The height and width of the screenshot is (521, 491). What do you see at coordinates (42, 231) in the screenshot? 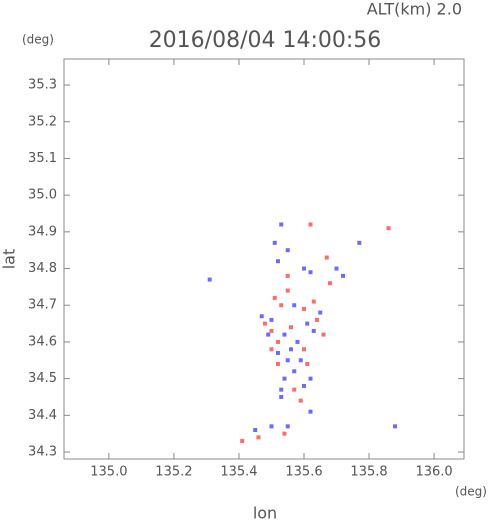
I see `y-tick-label: 34.9` at bounding box center [42, 231].